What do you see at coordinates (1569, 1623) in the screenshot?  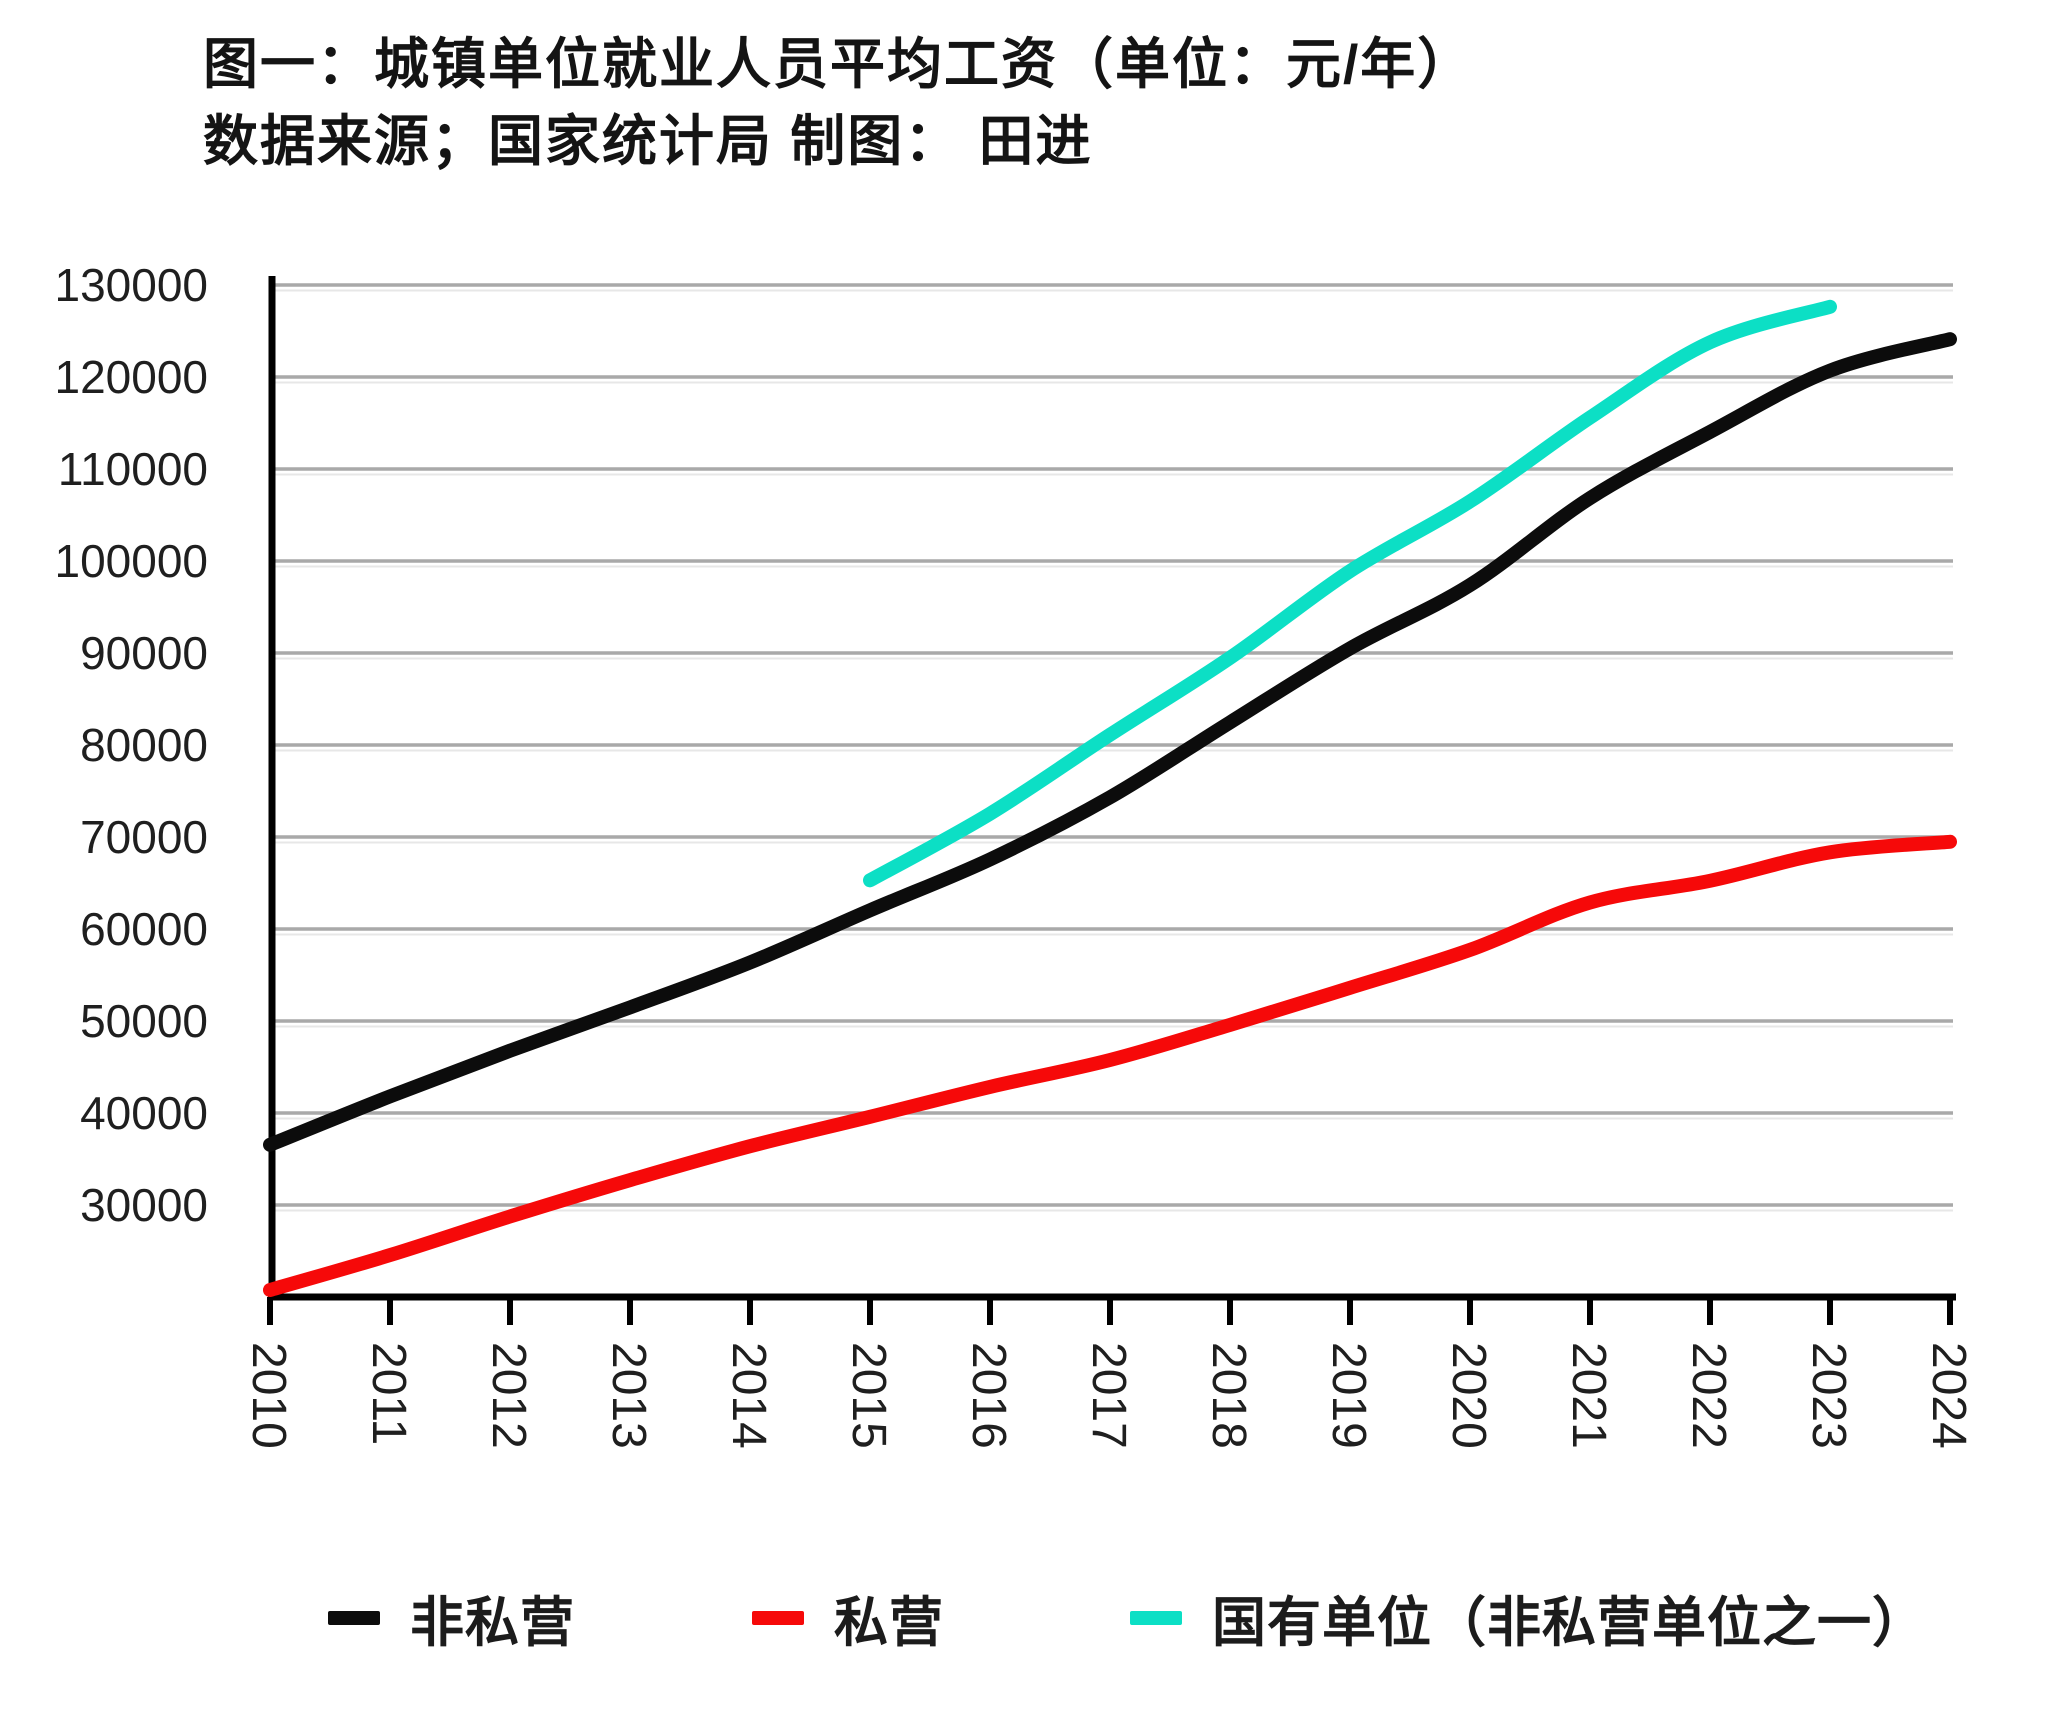 I see `legend-label-stateowned: 国有单位（非私营单位之一）` at bounding box center [1569, 1623].